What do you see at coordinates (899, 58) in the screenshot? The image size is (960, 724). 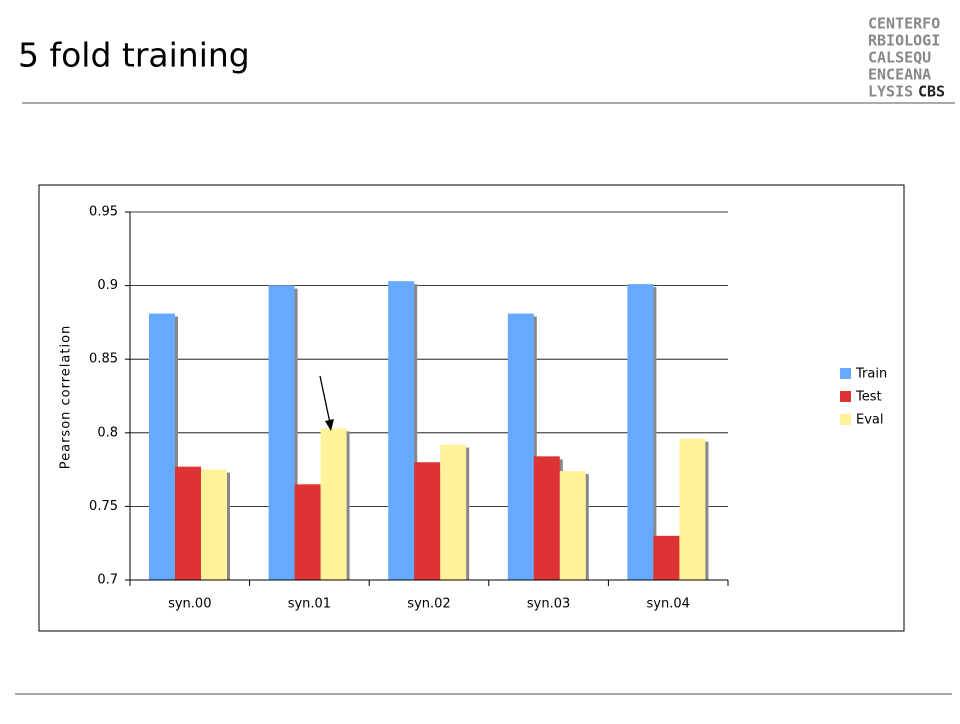 I see `logo-line: CALSEQU` at bounding box center [899, 58].